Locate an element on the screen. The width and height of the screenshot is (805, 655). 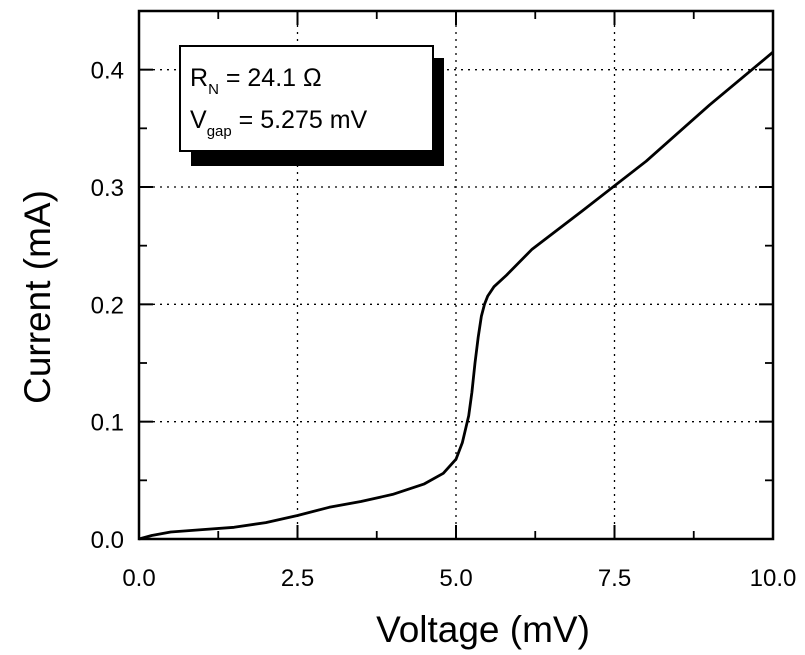
x-tick-label: 10.0 is located at coordinates (773, 578).